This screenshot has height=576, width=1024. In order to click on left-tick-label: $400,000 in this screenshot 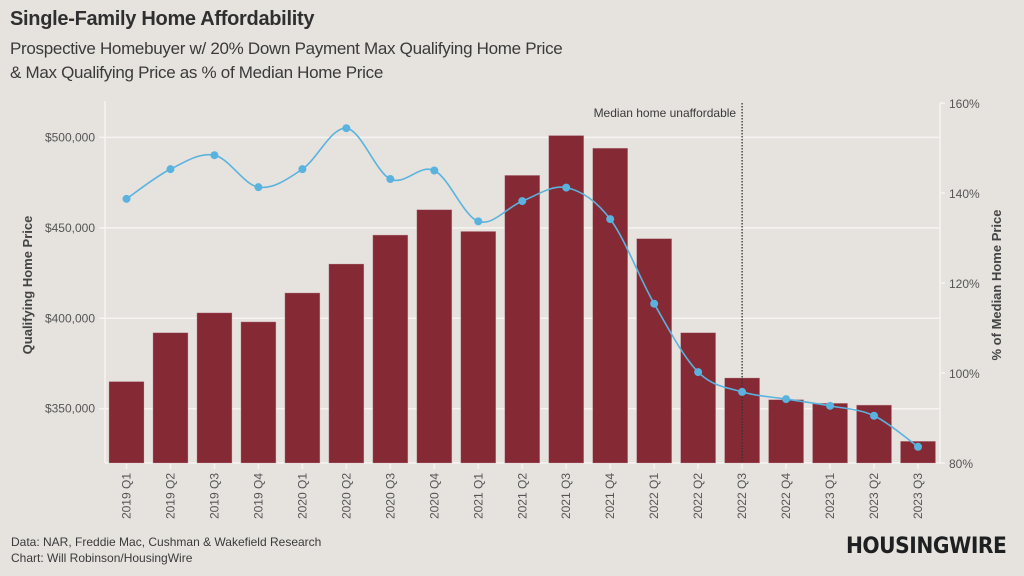, I will do `click(70, 318)`.